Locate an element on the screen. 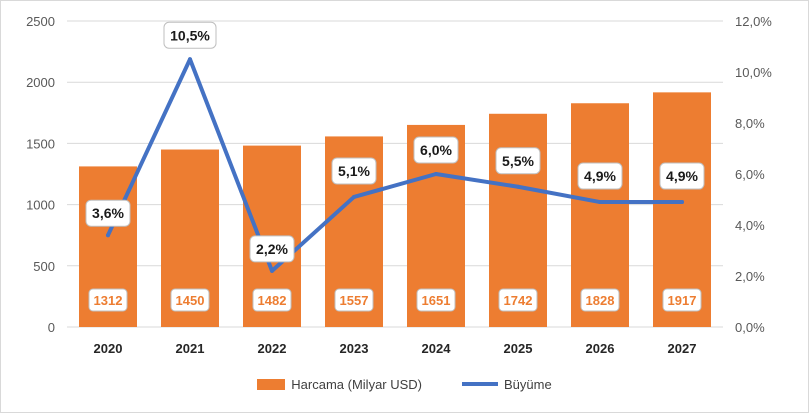 This screenshot has width=809, height=413. growth-value-label: 5,5% is located at coordinates (518, 161).